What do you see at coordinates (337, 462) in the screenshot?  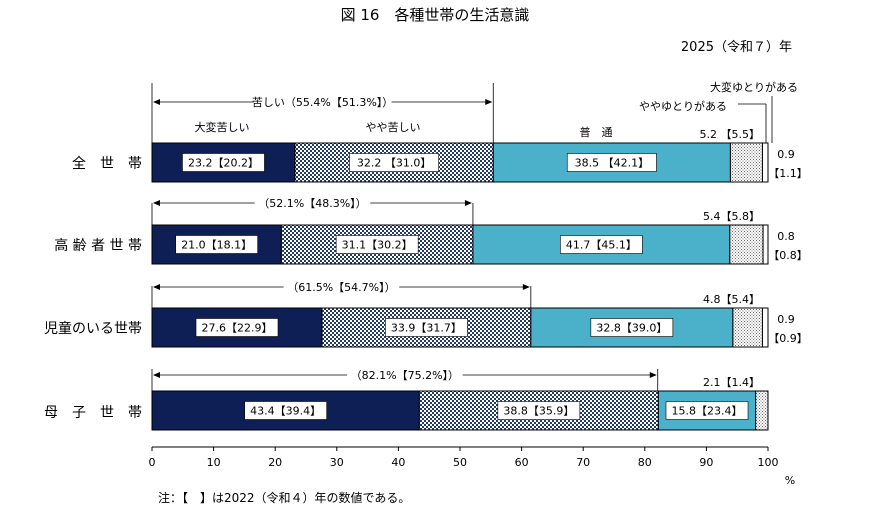 I see `x-tick-label: 30` at bounding box center [337, 462].